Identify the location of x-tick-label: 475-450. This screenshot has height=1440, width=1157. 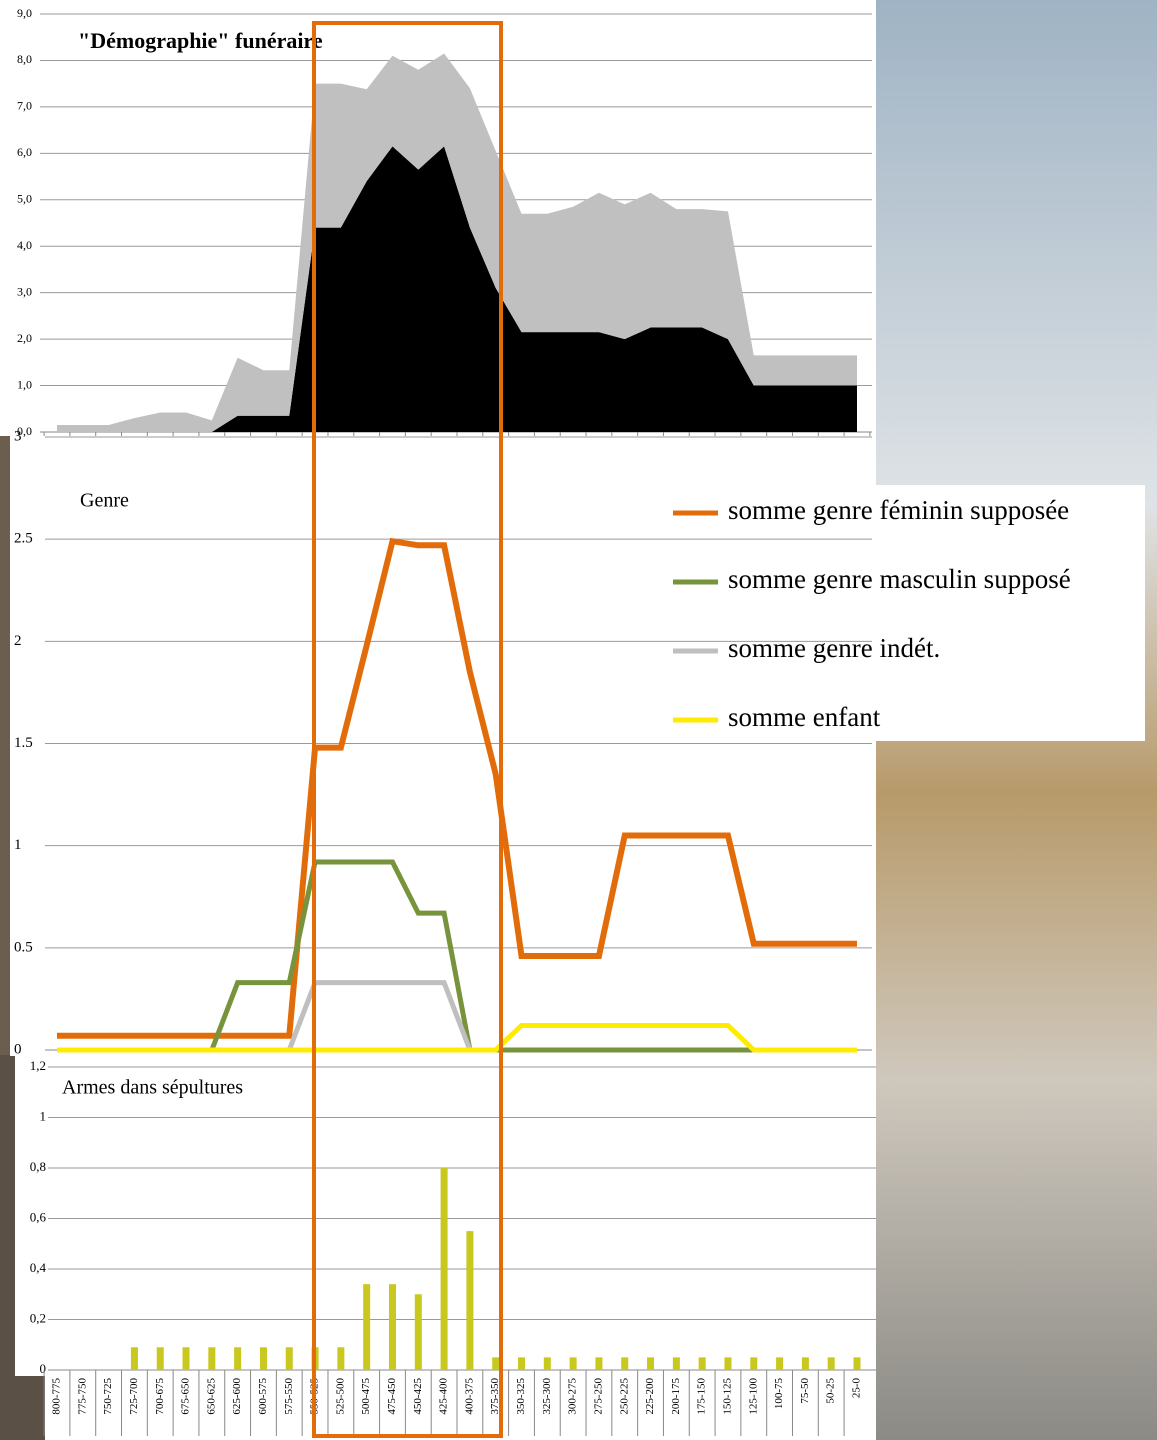
(392, 1396).